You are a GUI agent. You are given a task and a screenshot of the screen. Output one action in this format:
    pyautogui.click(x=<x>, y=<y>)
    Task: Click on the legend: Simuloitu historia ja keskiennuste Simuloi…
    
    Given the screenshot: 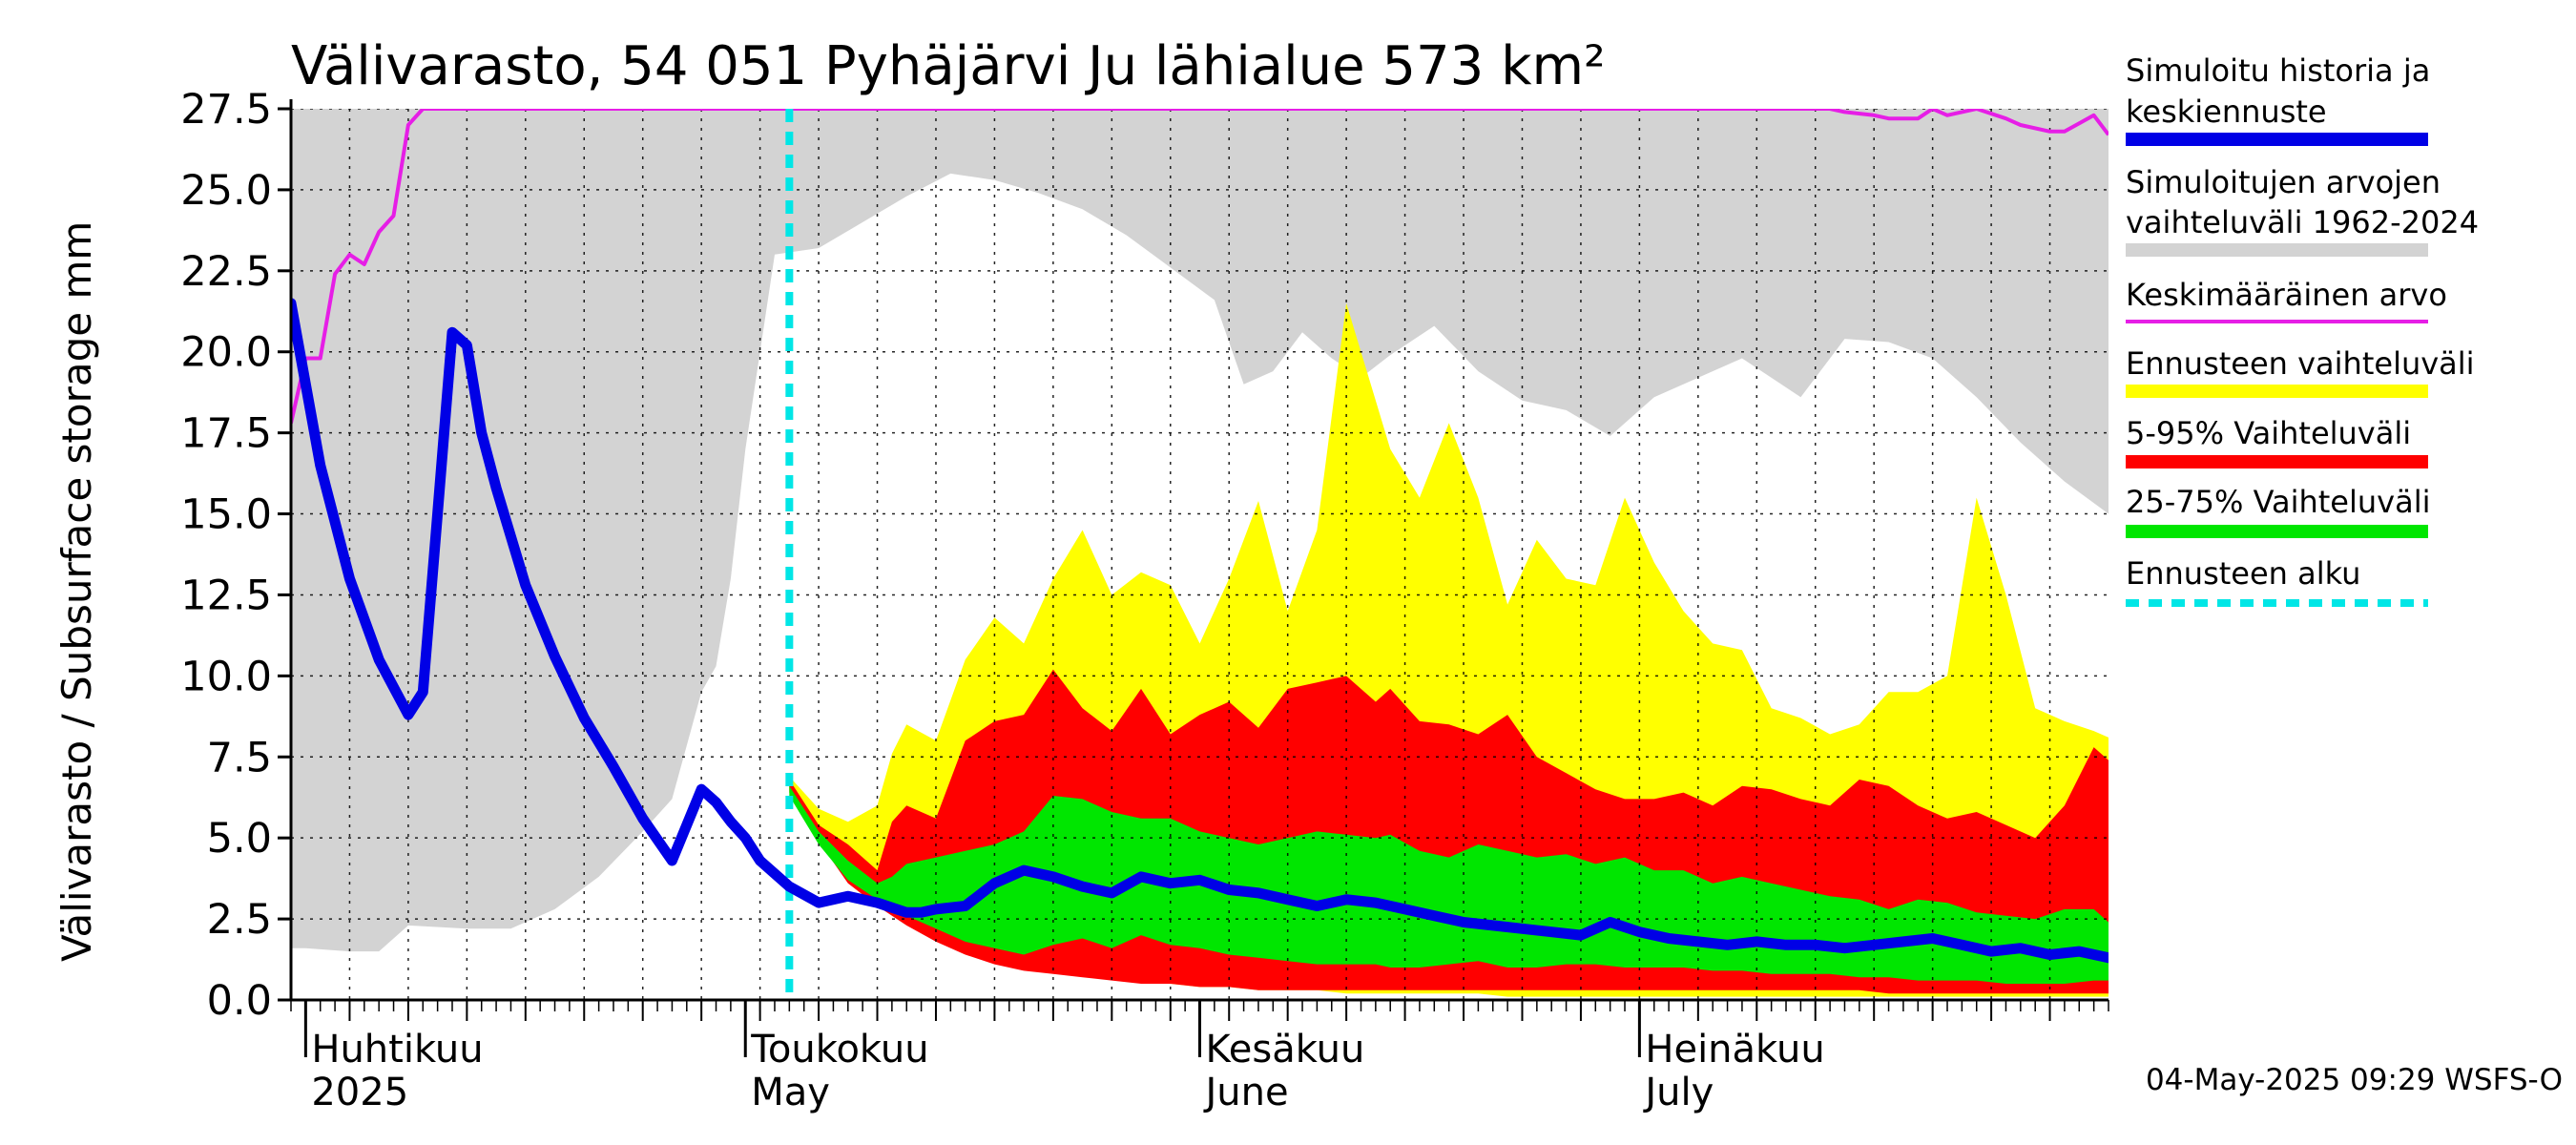 What is the action you would take?
    pyautogui.click(x=2302, y=329)
    